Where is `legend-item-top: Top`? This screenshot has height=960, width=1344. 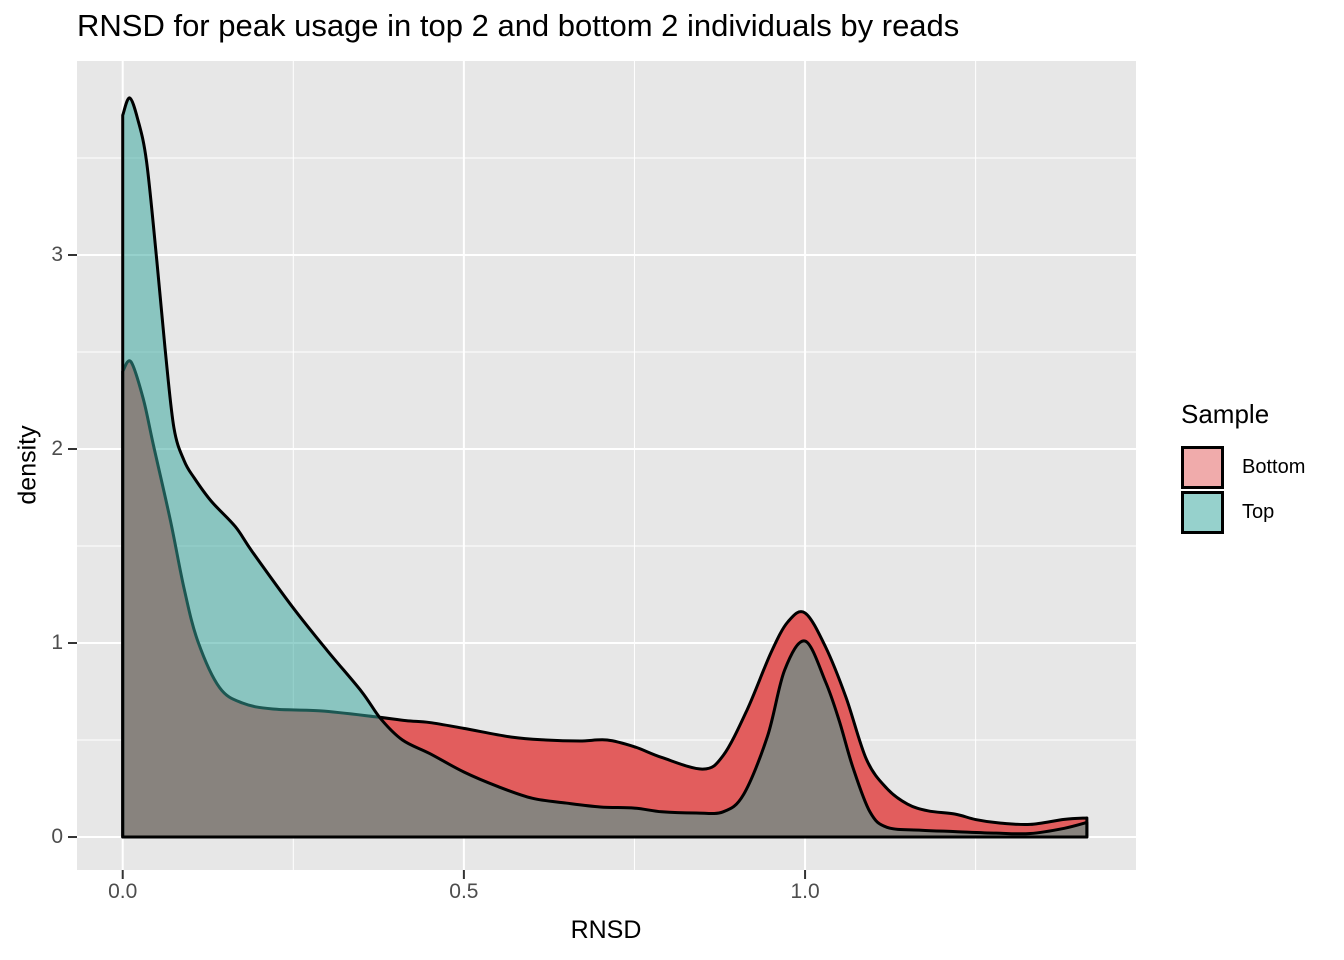
legend-item-top: Top is located at coordinates (1243, 512).